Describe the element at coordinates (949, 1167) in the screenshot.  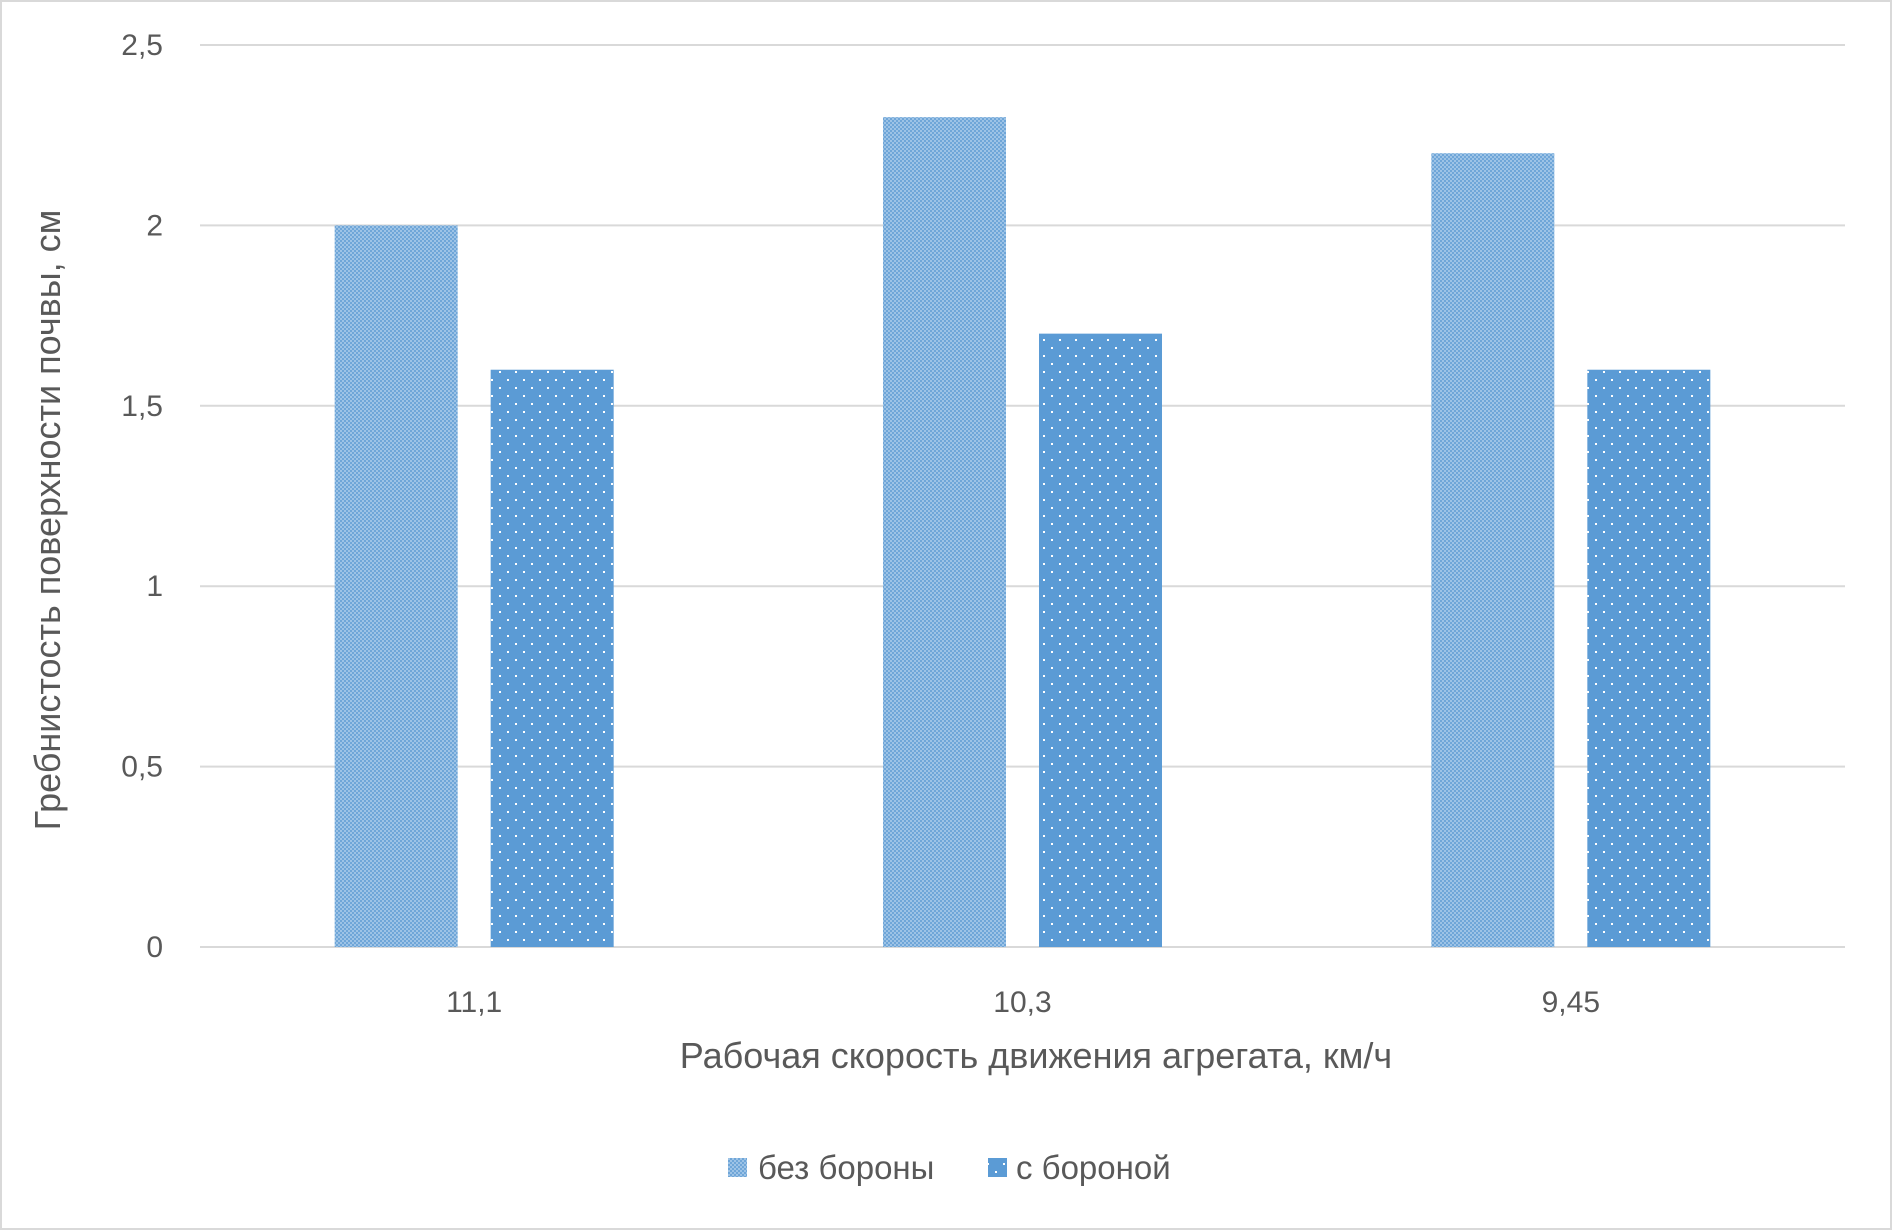
I see `legend: без бороны с бороной` at that location.